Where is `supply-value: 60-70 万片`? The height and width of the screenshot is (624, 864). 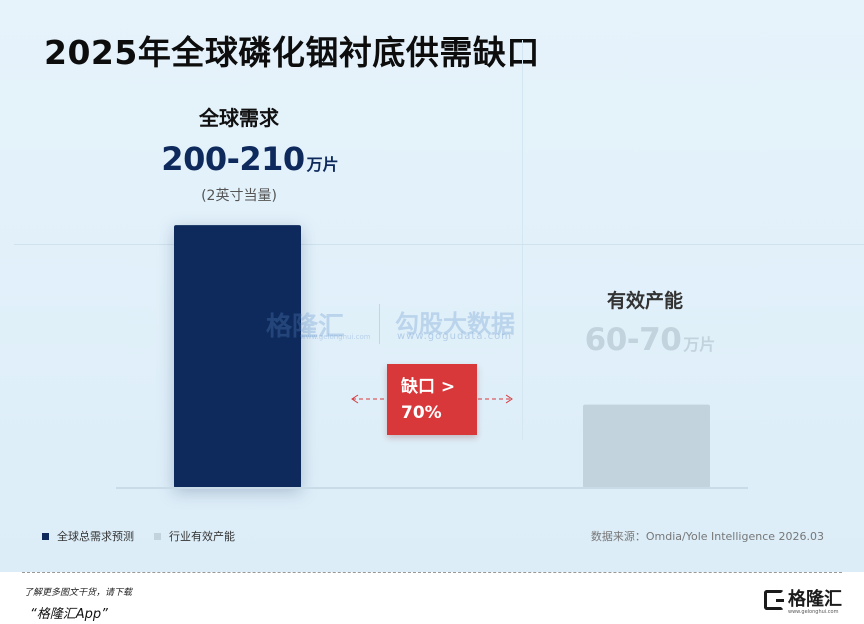 supply-value: 60-70 万片 is located at coordinates (650, 340).